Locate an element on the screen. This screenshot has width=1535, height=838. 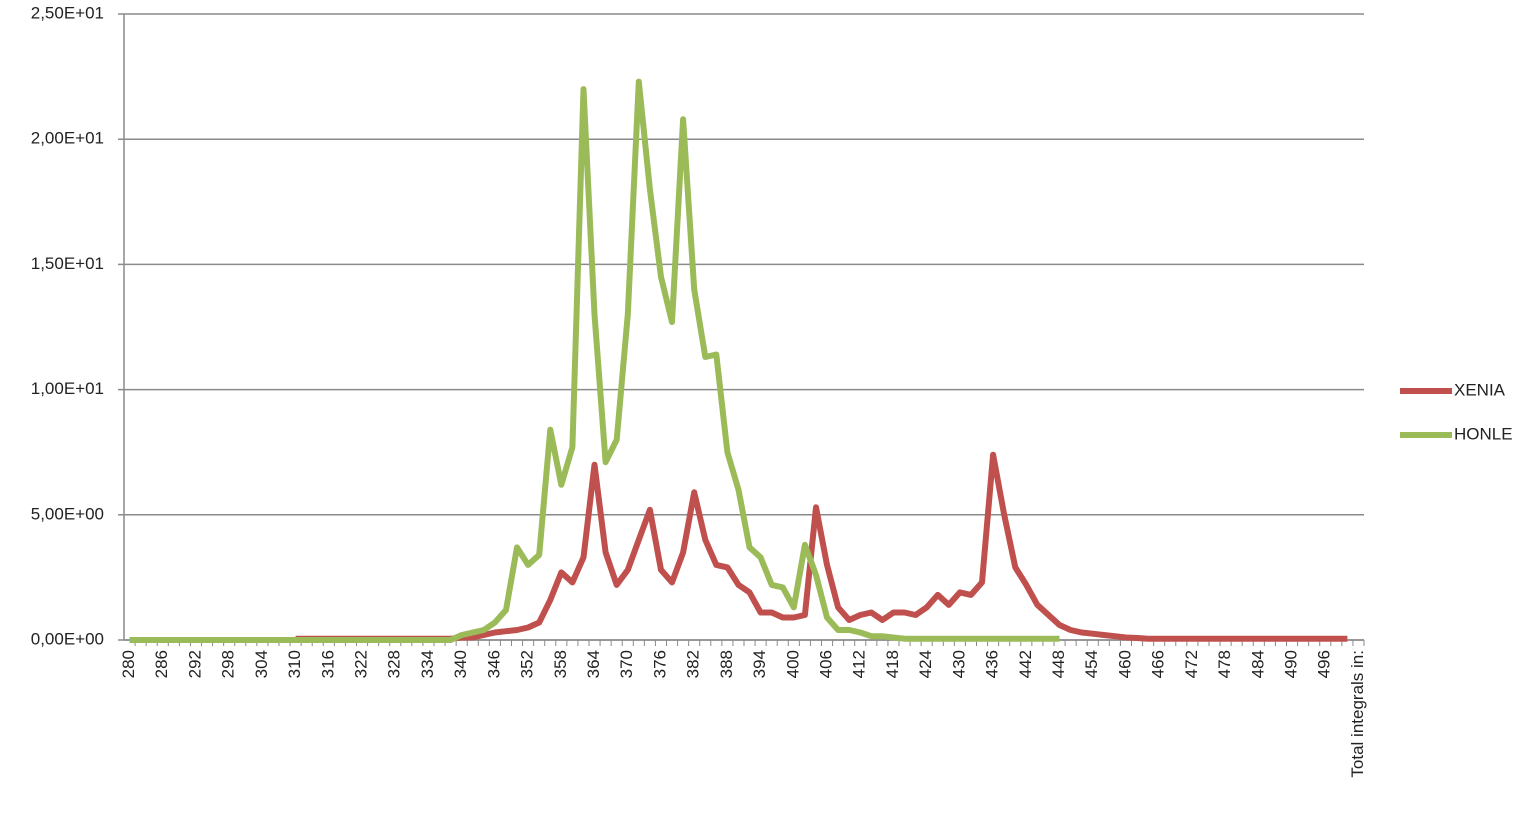
x-tick-label: 382 is located at coordinates (693, 664).